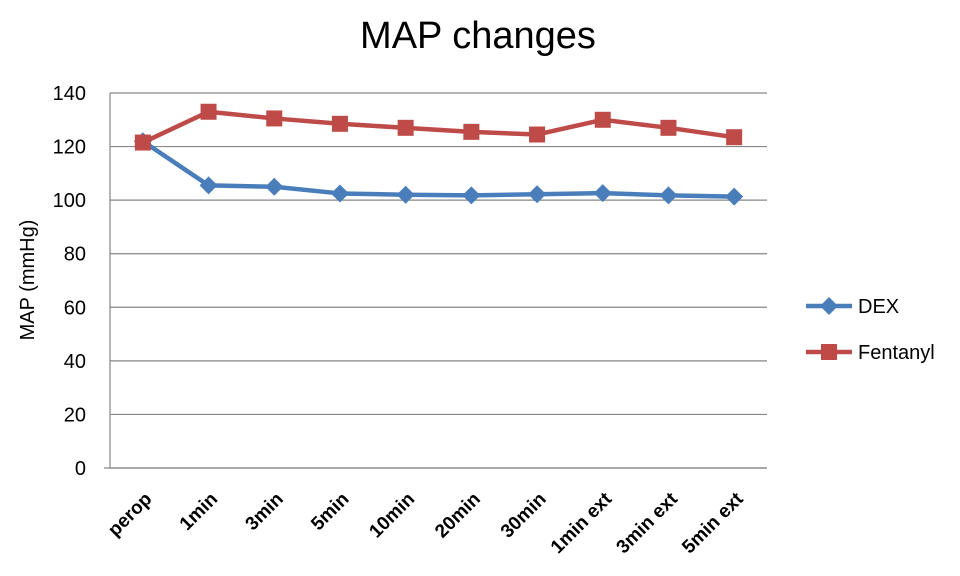 This screenshot has width=960, height=576. I want to click on y-tick-label: 20, so click(75, 415).